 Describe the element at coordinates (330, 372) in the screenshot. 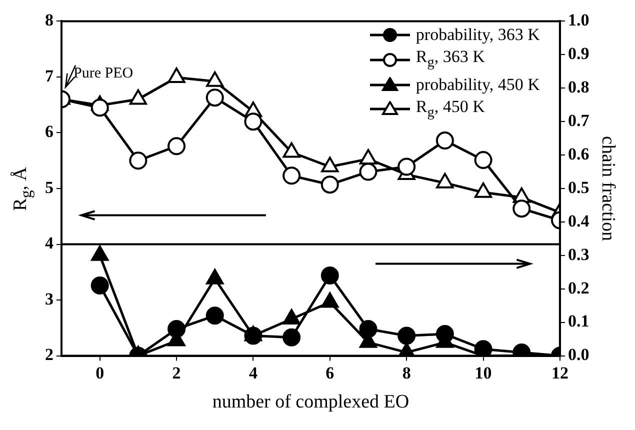

I see `x-tick-label: 6` at that location.